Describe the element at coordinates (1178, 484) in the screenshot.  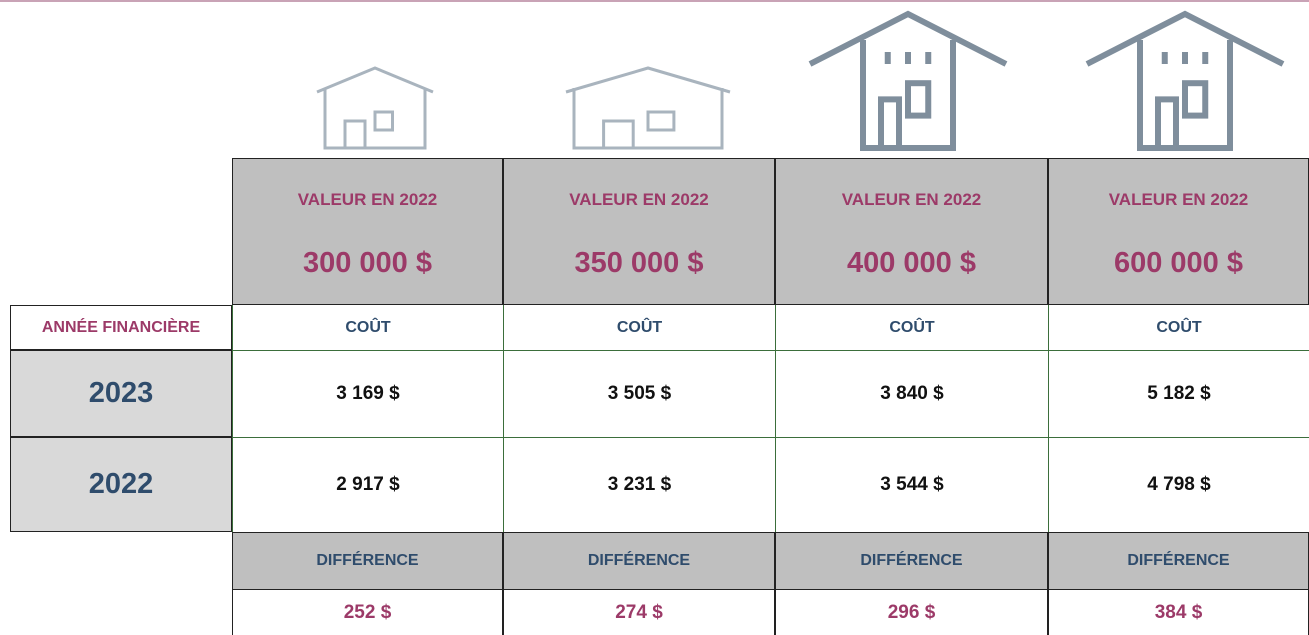
I see `cost-value: 4 798 $` at that location.